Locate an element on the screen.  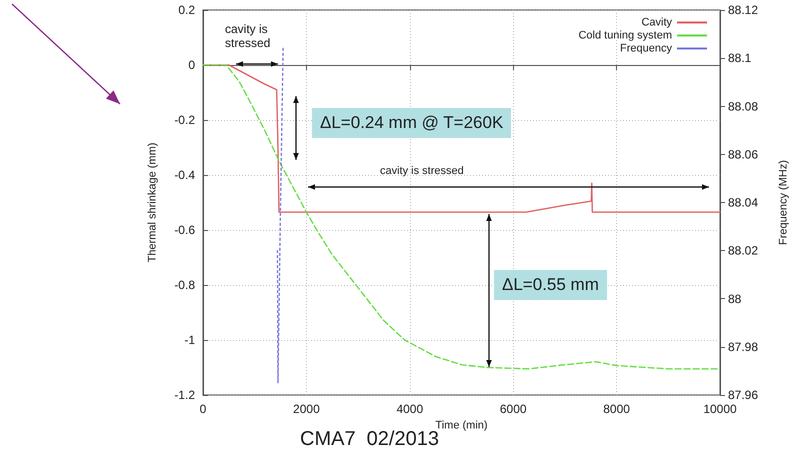
y2-tick-label: 88 is located at coordinates (735, 299).